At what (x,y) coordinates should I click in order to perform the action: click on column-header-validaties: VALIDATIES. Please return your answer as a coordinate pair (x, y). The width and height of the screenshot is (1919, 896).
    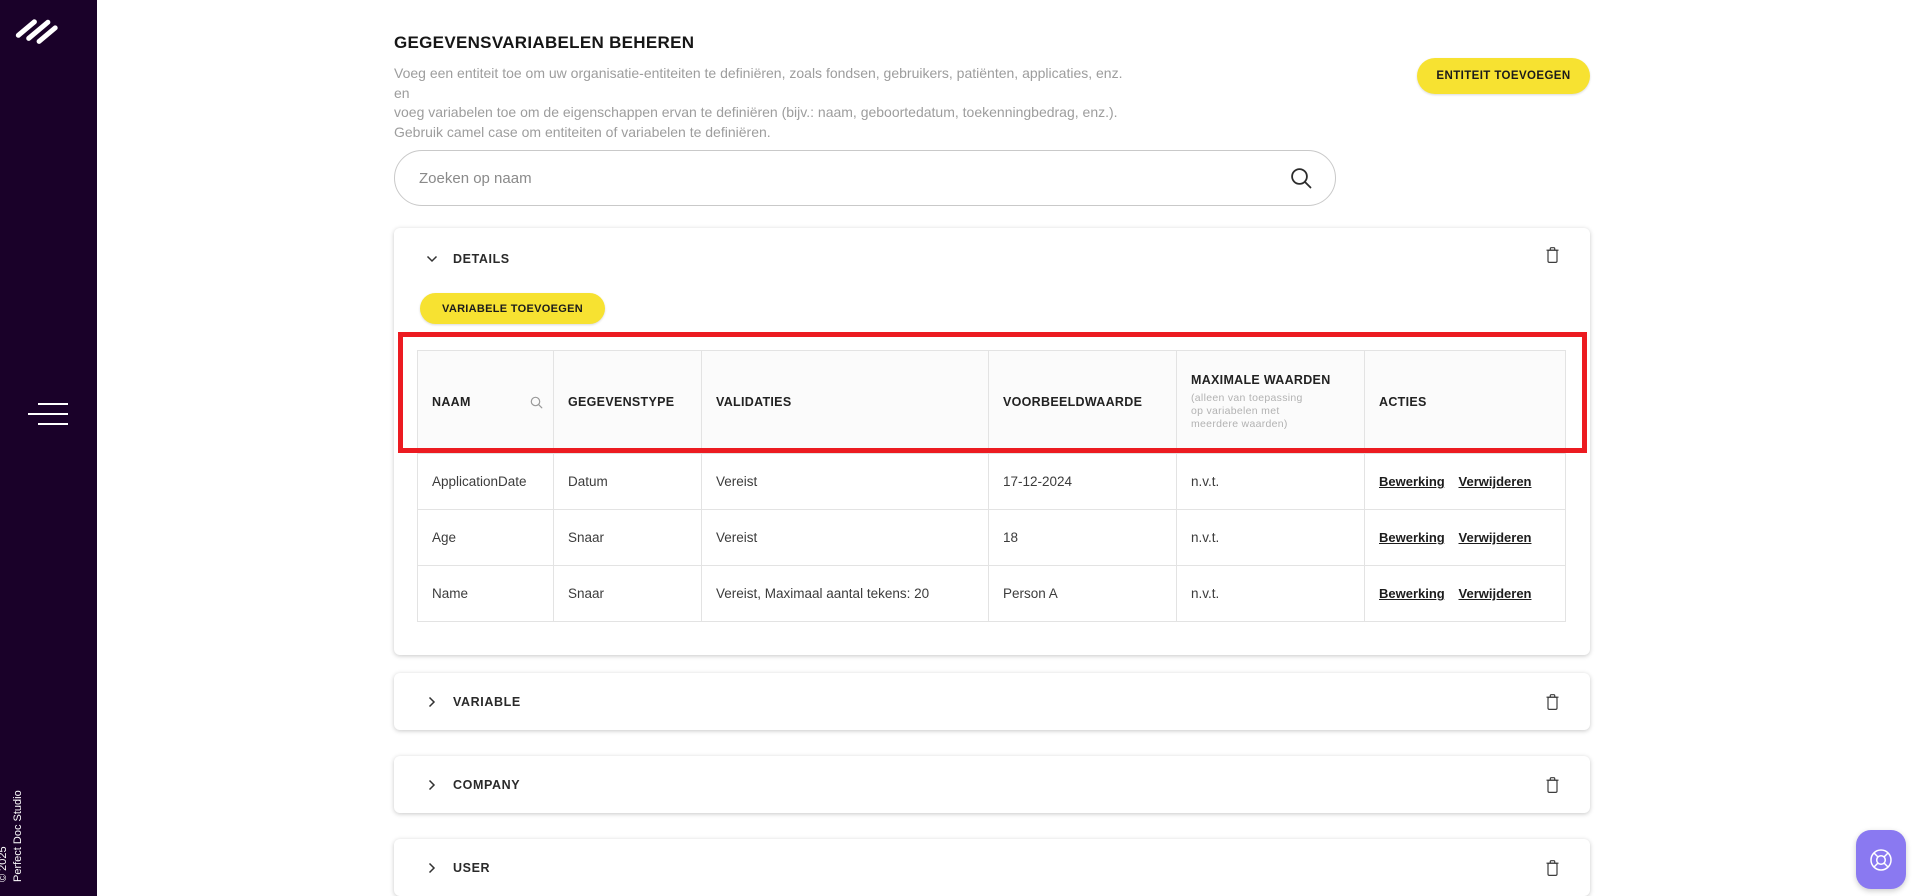
    Looking at the image, I should click on (845, 402).